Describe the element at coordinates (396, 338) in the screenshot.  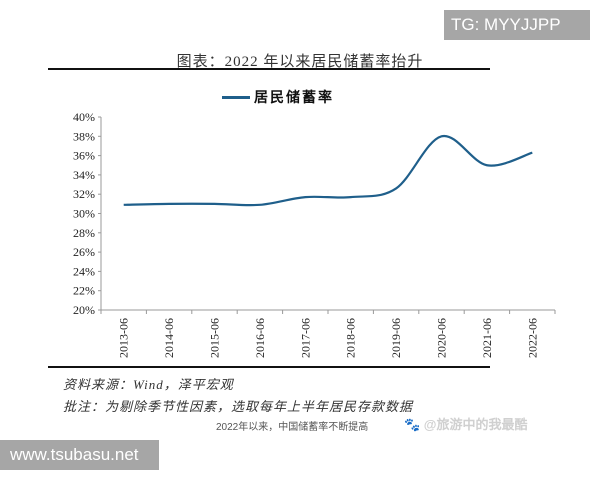
I see `x-tick-label: 2019-06` at that location.